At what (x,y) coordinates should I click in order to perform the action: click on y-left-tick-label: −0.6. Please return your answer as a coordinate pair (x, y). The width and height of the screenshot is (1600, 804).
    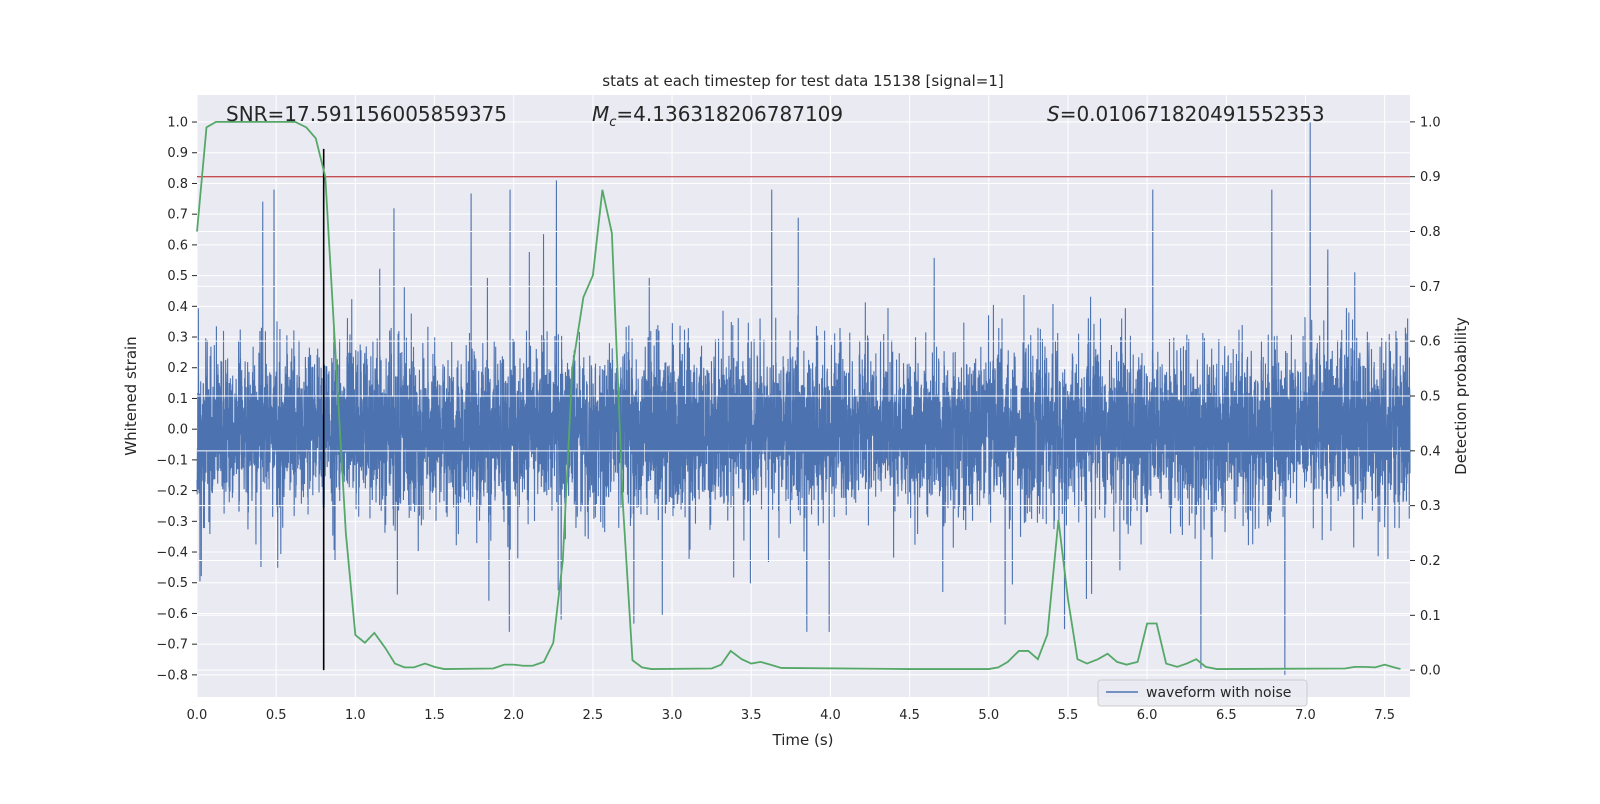
    Looking at the image, I should click on (172, 614).